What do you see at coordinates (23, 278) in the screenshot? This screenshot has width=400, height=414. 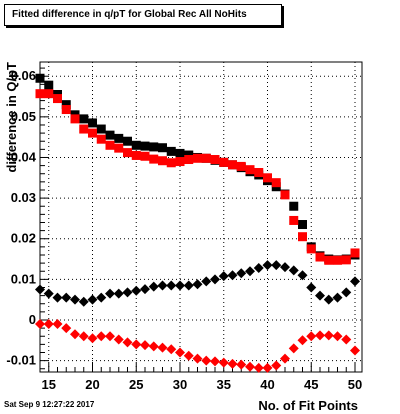 I see `y-tick-label: 0.01` at bounding box center [23, 278].